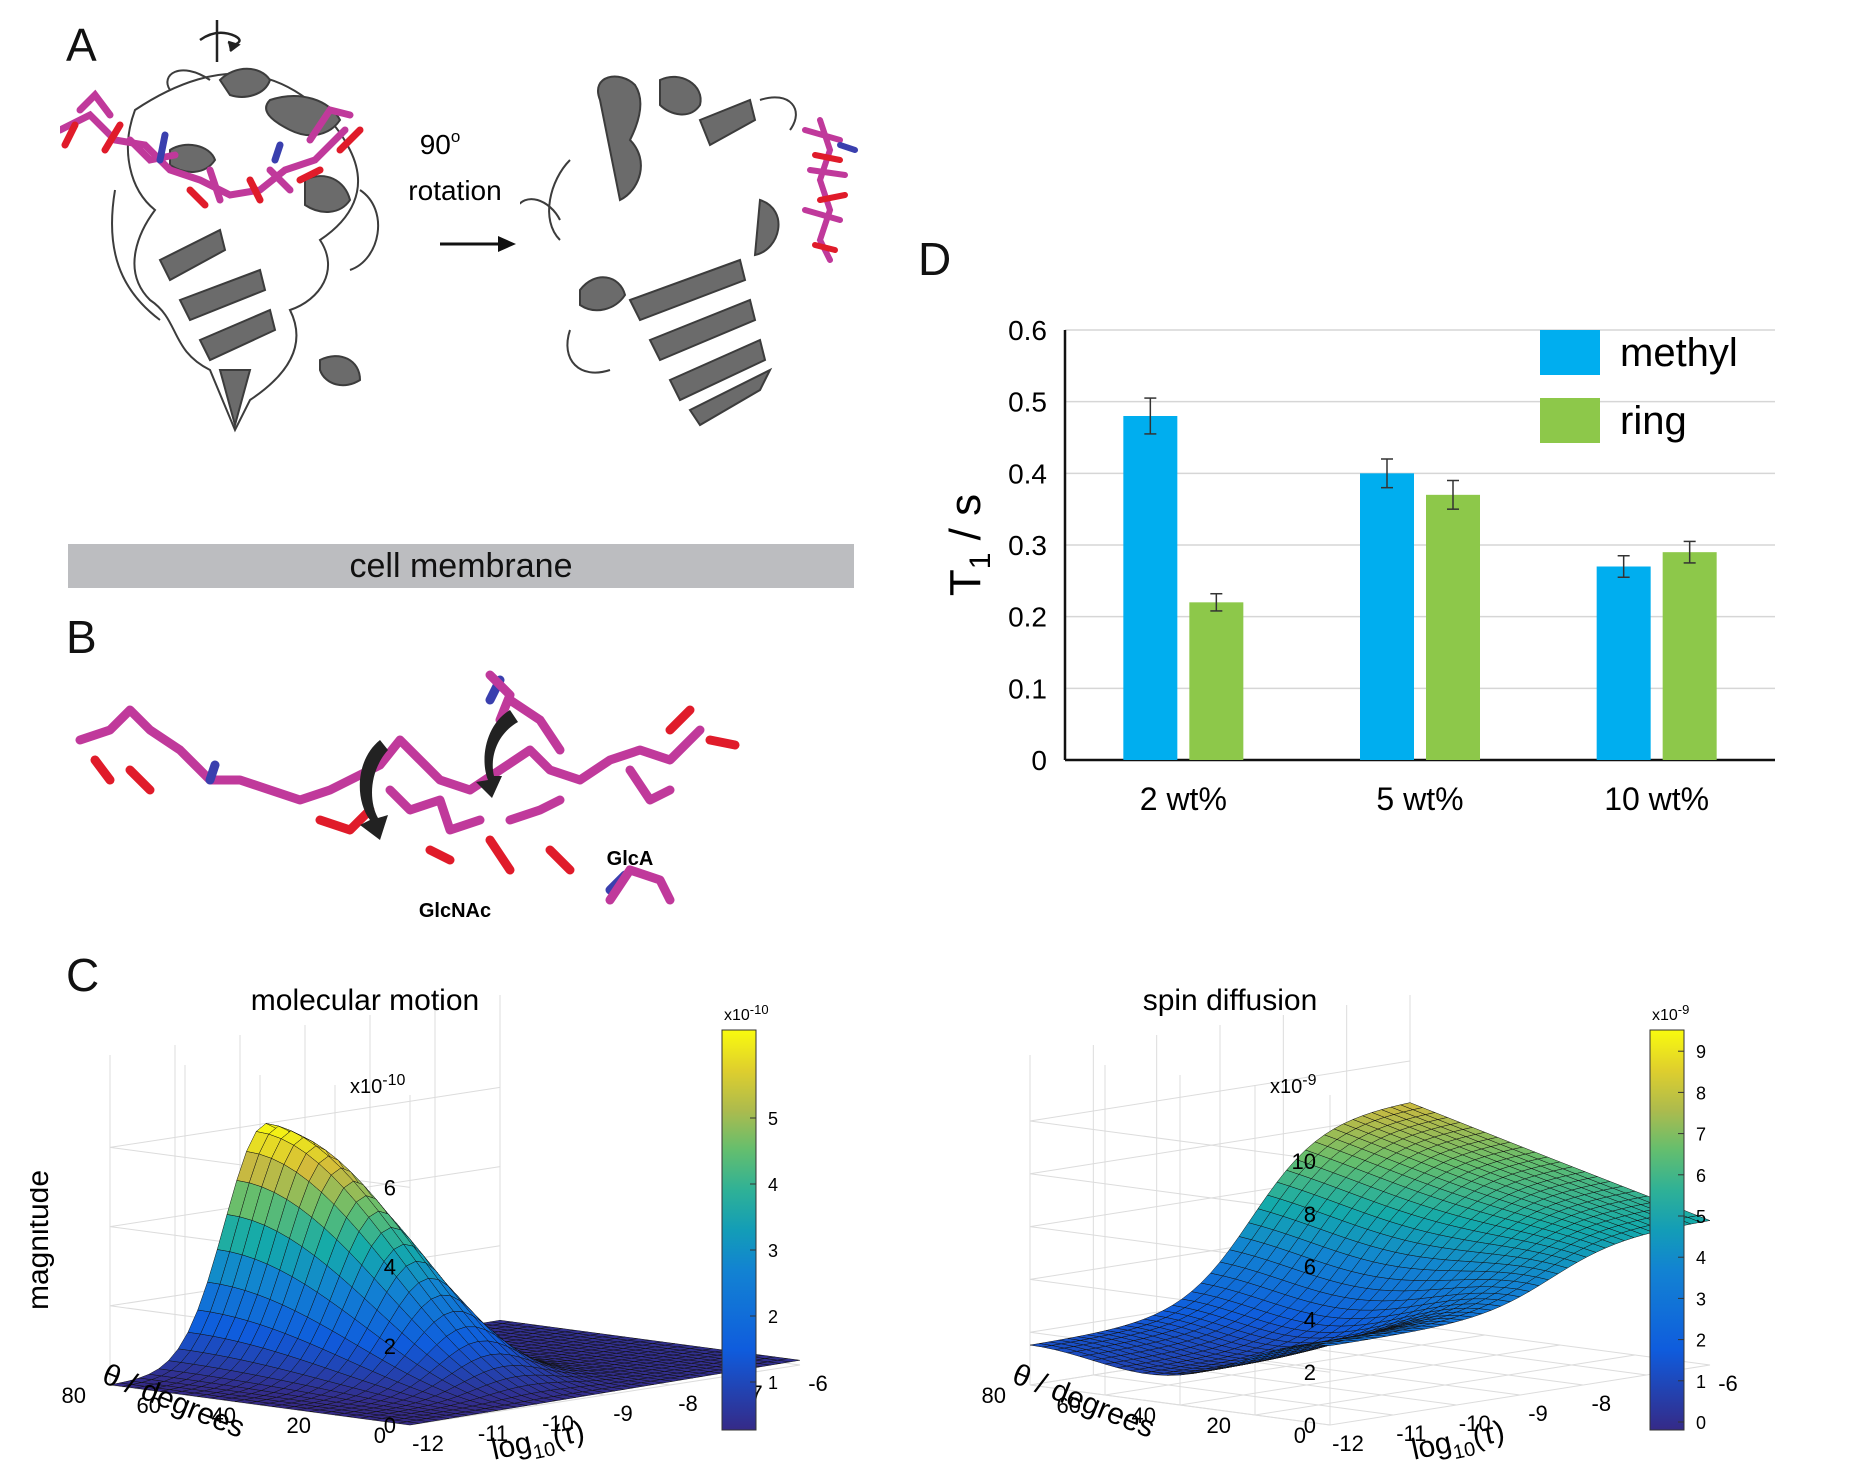 The width and height of the screenshot is (1851, 1469). Describe the element at coordinates (212, 149) in the screenshot. I see `ligand-sticks-front` at that location.